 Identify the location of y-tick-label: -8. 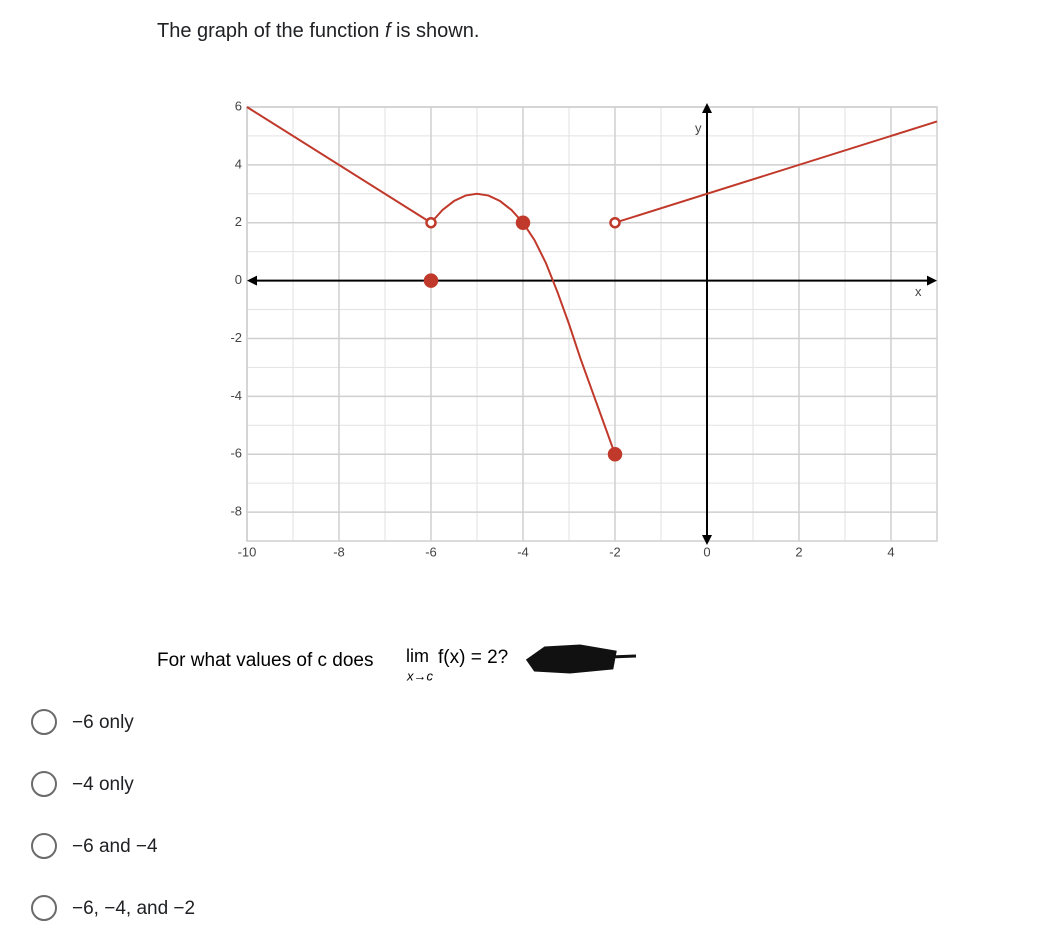
(236, 511).